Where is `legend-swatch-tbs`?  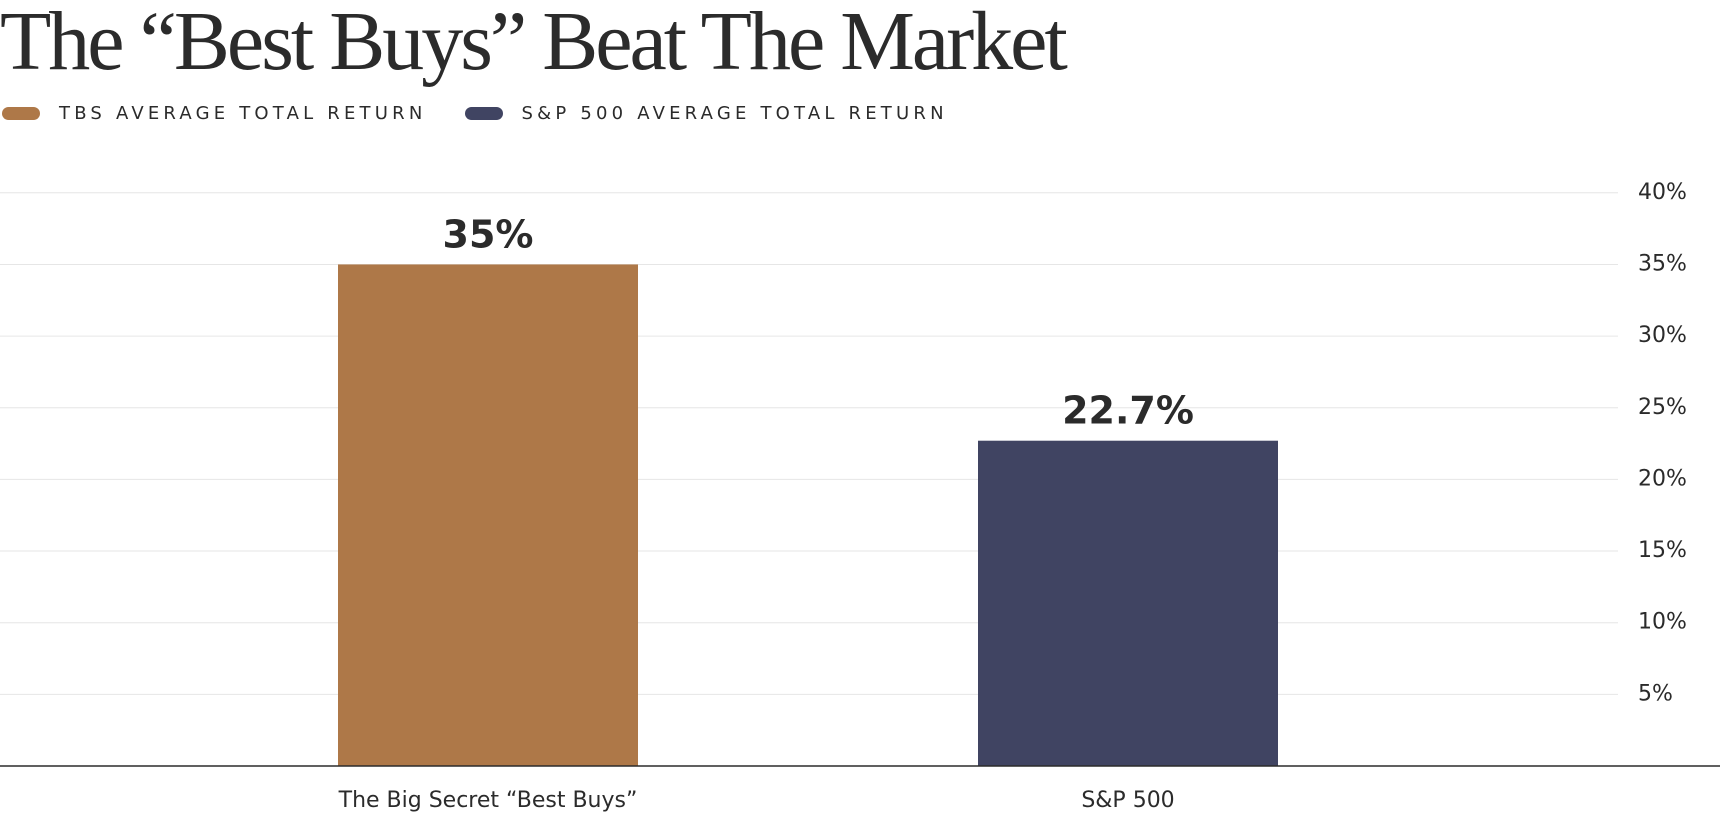
legend-swatch-tbs is located at coordinates (21, 113).